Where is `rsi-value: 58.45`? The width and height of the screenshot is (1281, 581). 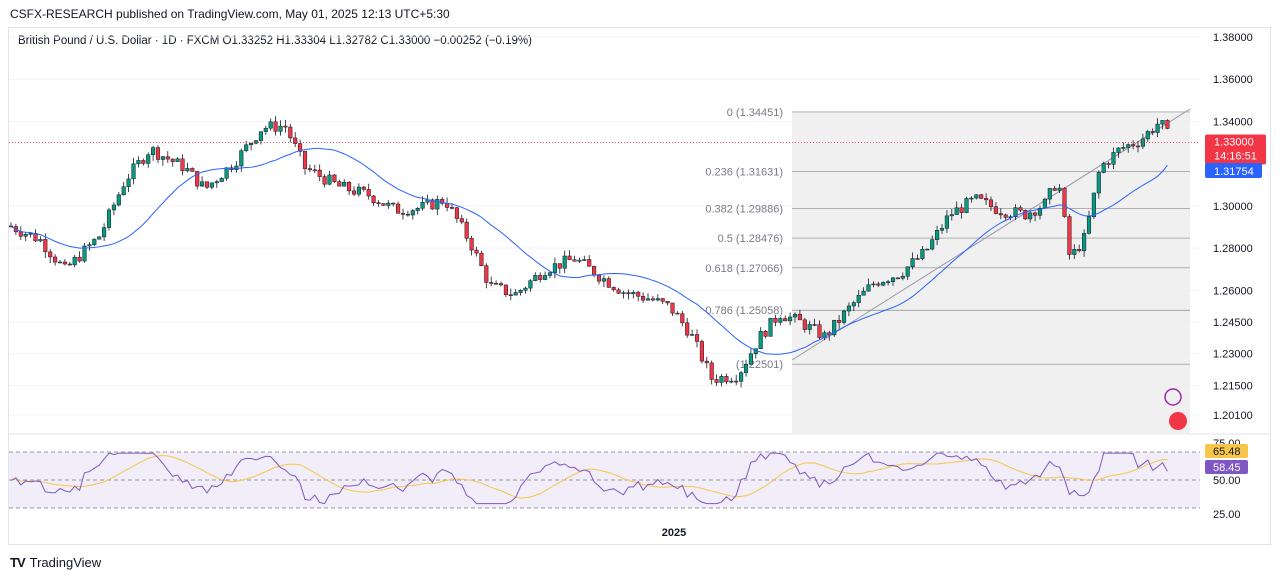
rsi-value: 58.45 is located at coordinates (1227, 468).